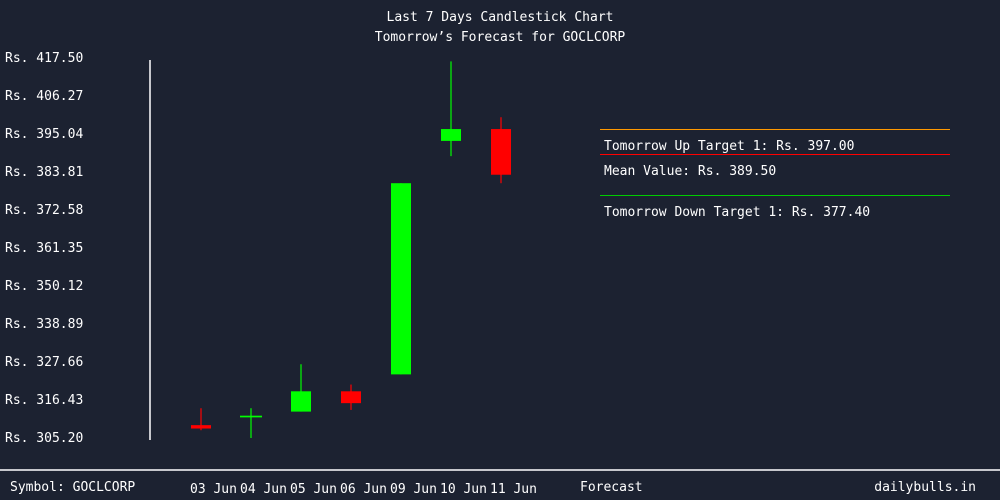  What do you see at coordinates (44, 400) in the screenshot?
I see `y-tick-label: Rs. 316.43` at bounding box center [44, 400].